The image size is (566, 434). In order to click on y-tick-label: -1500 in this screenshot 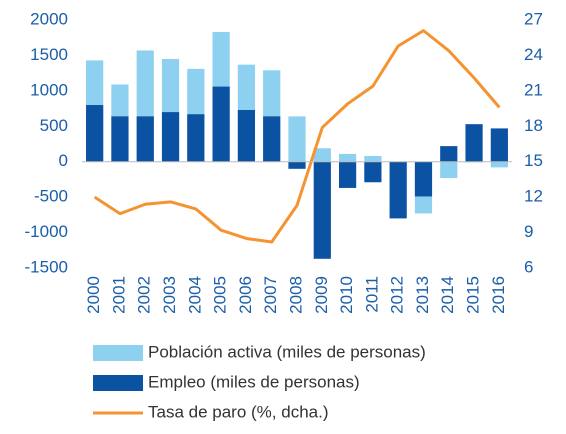, I will do `click(46, 266)`.